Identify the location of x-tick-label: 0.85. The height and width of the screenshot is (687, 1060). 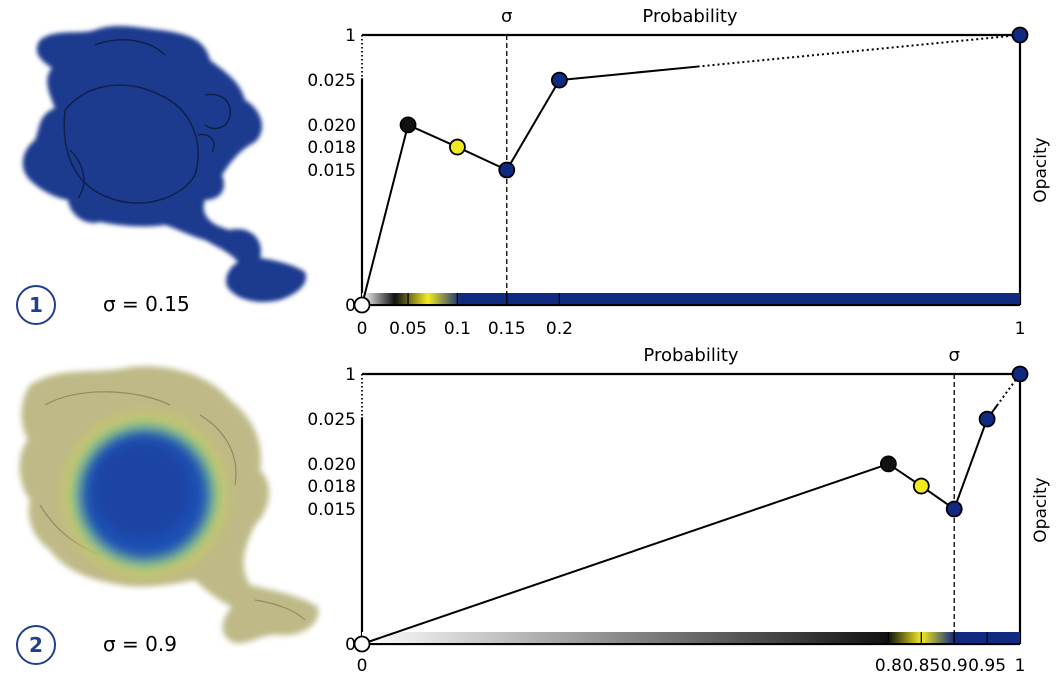
(921, 666).